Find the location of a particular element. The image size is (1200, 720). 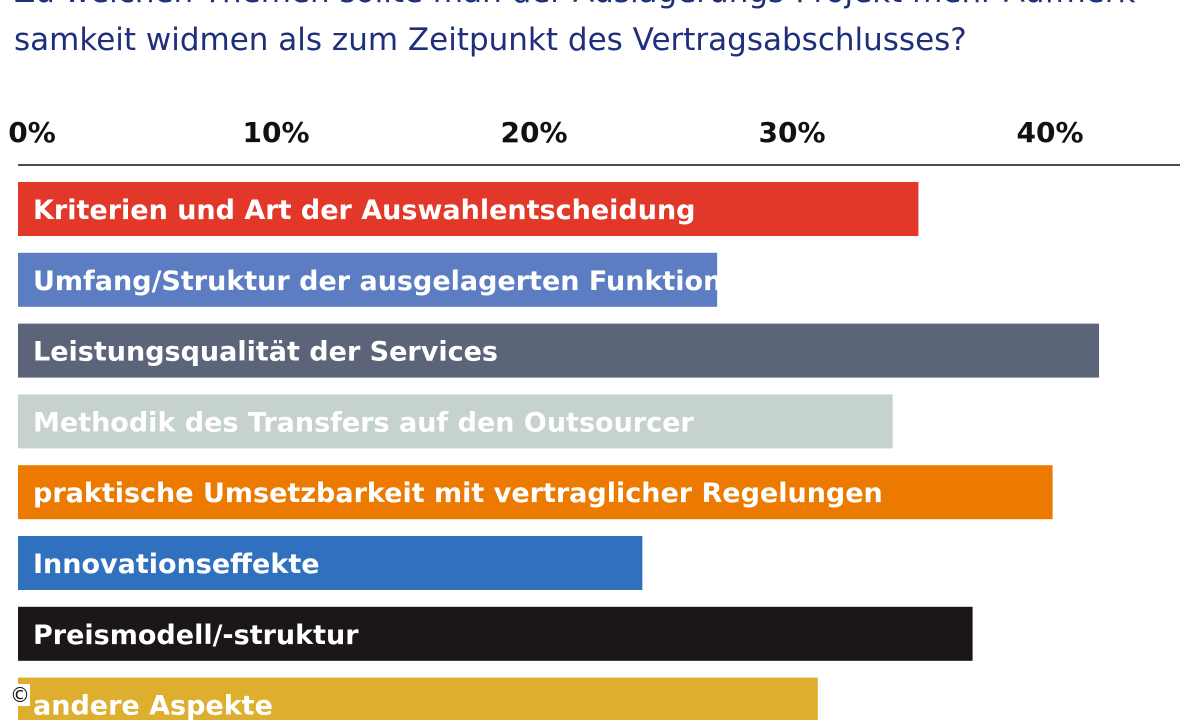

bar-label: Innovationseffekte is located at coordinates (176, 564).